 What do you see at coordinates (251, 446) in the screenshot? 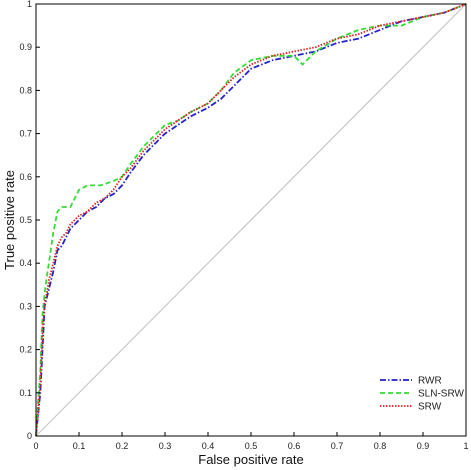
I see `x-tick-label: 0.5` at bounding box center [251, 446].